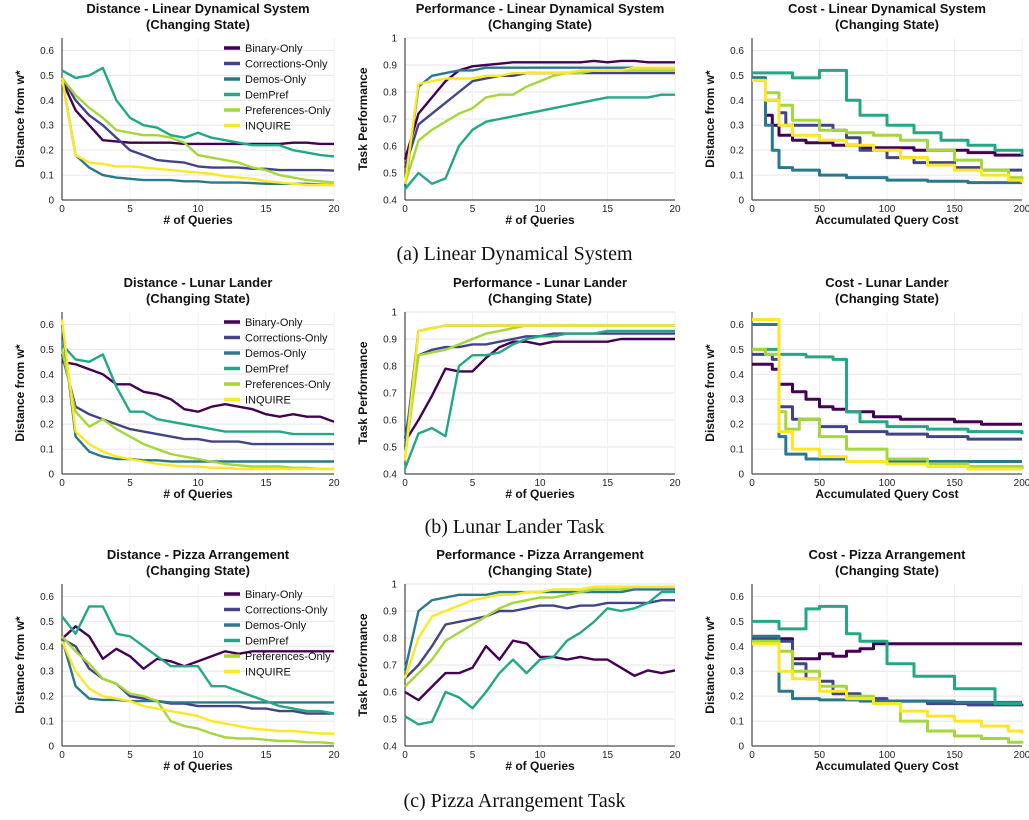 The width and height of the screenshot is (1029, 820). Describe the element at coordinates (887, 8) in the screenshot. I see `chart-title: Cost - Linear Dynamical System` at that location.